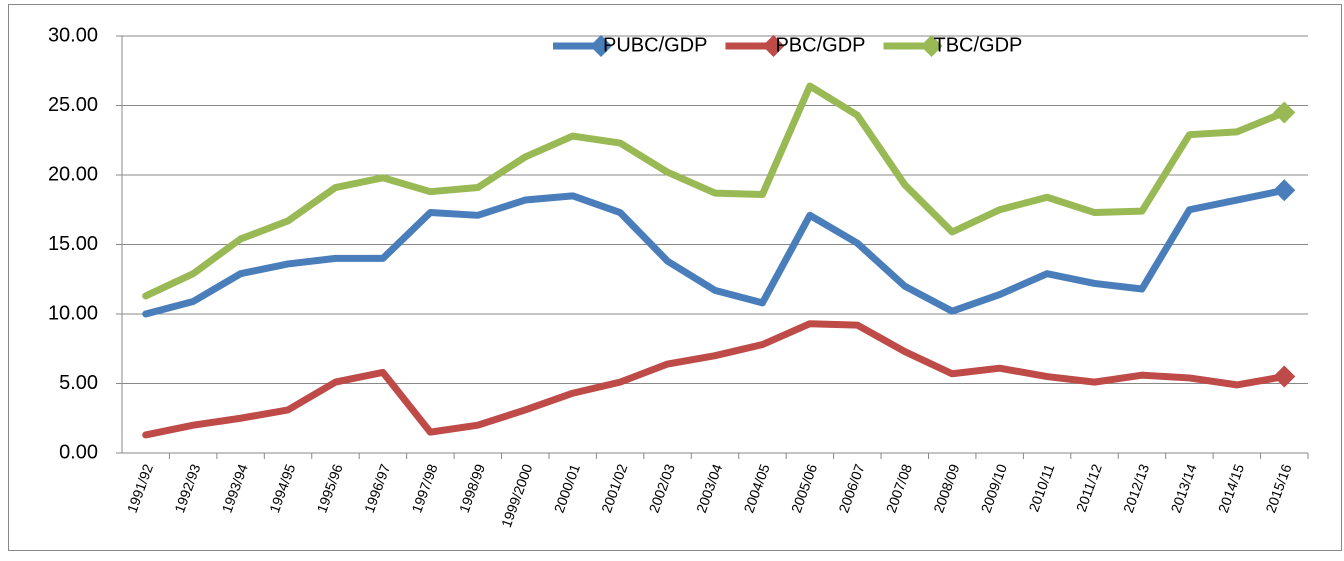 The image size is (1344, 561). What do you see at coordinates (78, 383) in the screenshot?
I see `y-tick-label: 5.00` at bounding box center [78, 383].